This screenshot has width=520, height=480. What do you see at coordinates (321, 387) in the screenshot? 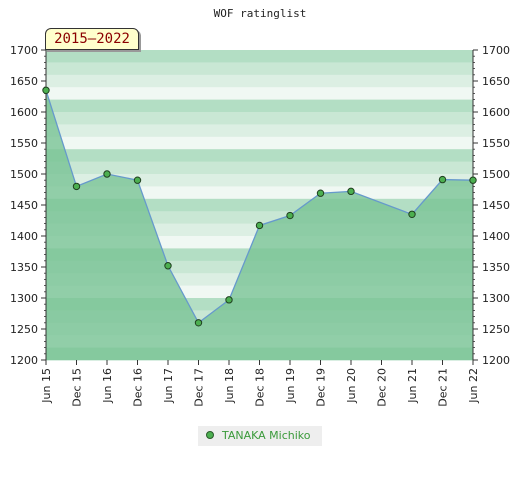
I see `x-tick-label: Dec 19` at bounding box center [321, 387].